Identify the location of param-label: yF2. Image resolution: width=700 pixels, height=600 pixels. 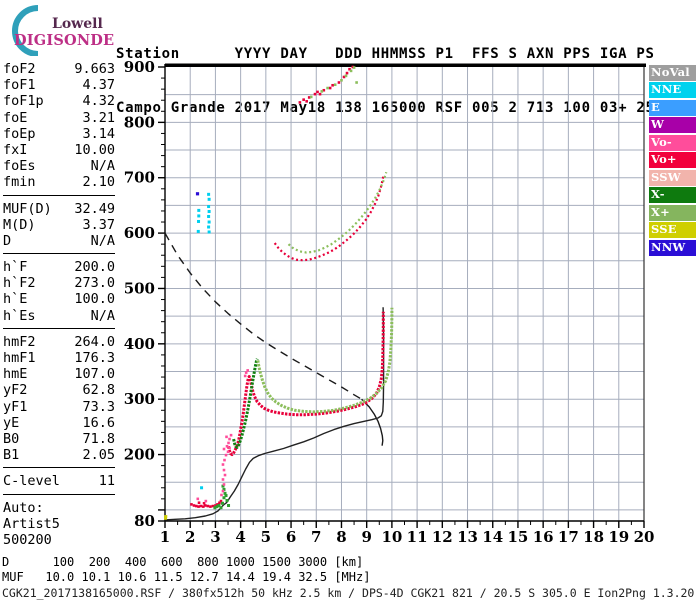
(15, 390).